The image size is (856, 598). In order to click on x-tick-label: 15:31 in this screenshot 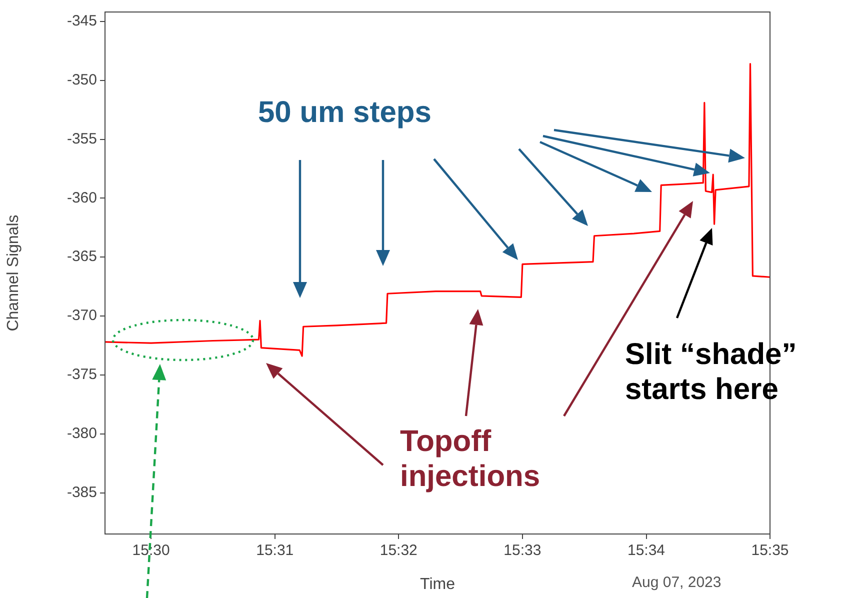, I will do `click(275, 551)`.